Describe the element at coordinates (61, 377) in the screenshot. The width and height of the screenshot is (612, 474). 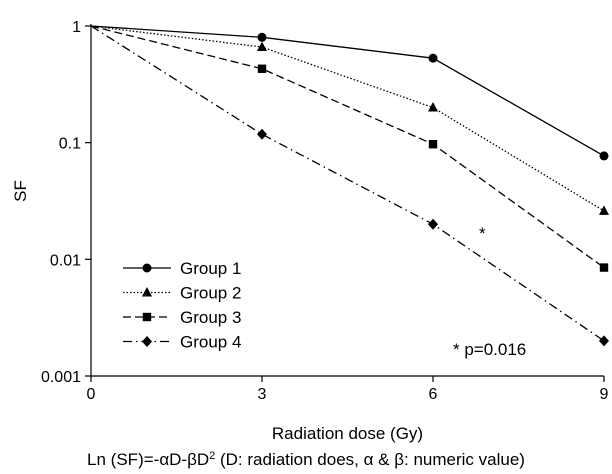
I see `y-tick-label: 0.001` at that location.